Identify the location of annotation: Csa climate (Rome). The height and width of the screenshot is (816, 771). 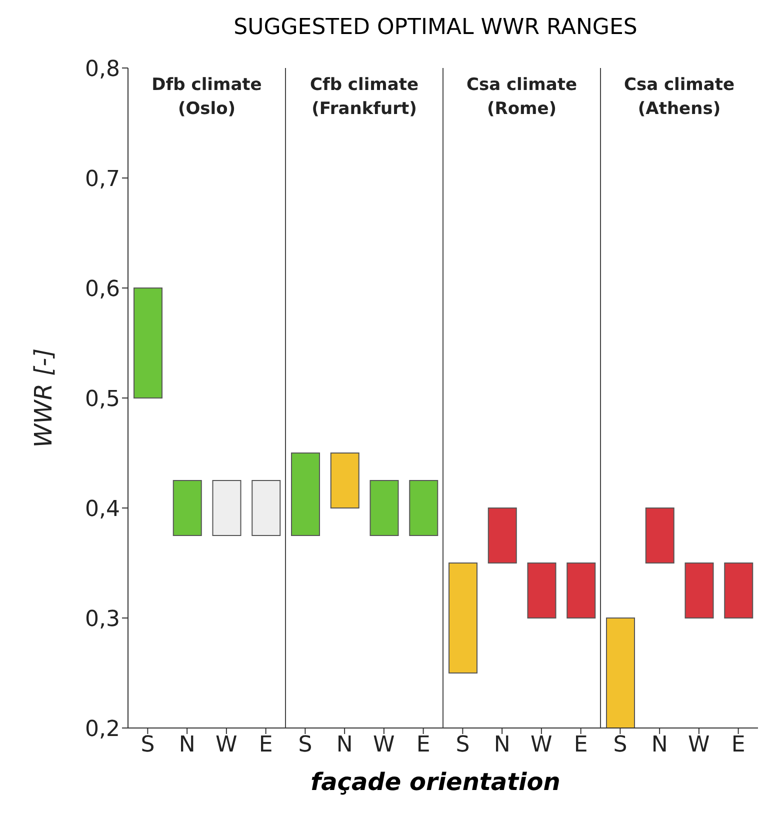
(522, 97).